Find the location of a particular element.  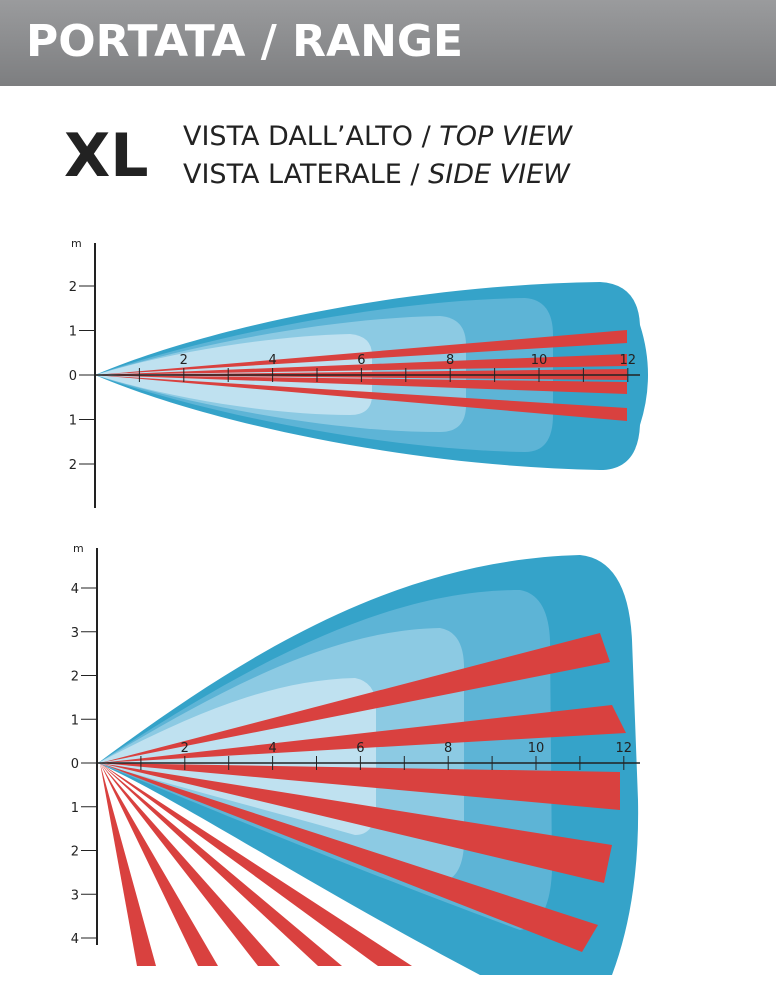

header-band is located at coordinates (388, 43).